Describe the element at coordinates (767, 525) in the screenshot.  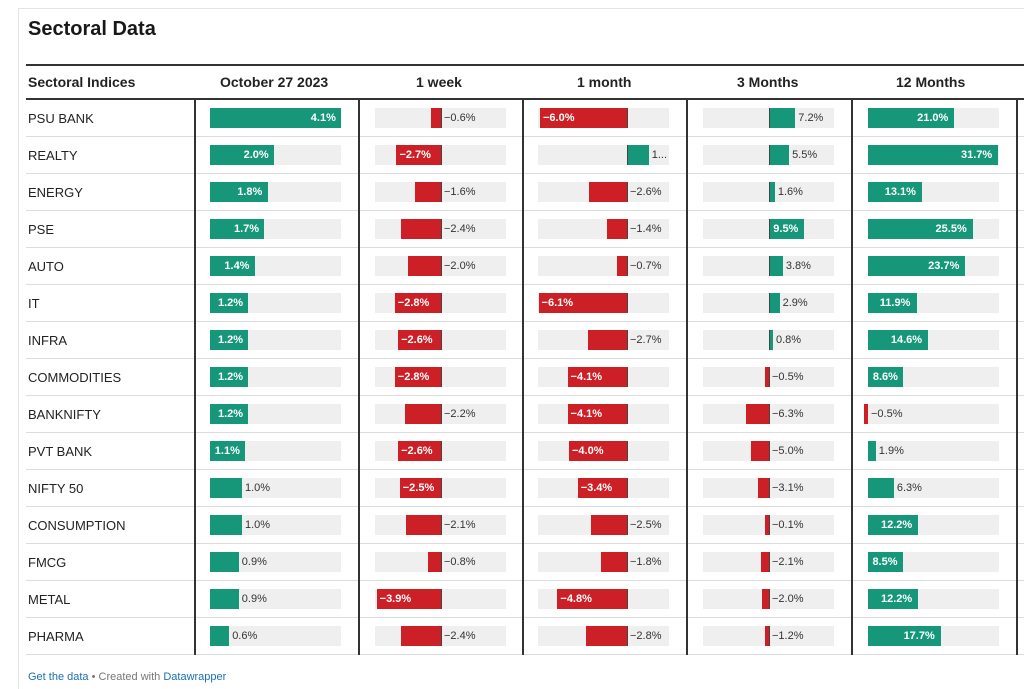
I see `bar-consumption-3-months` at that location.